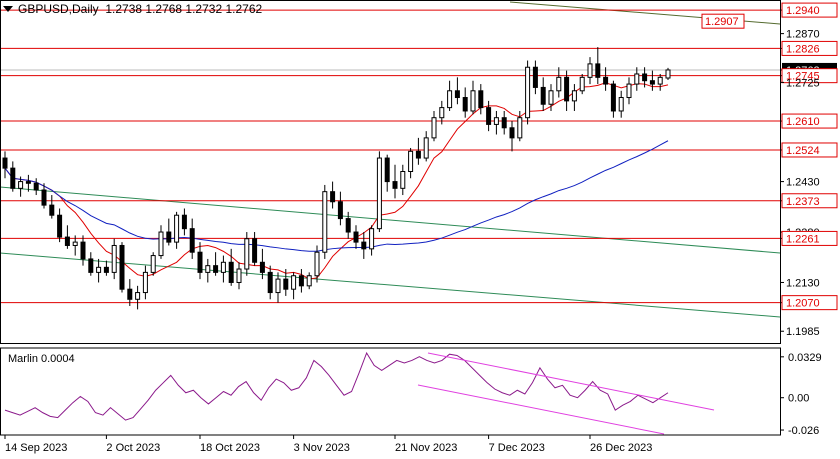  What do you see at coordinates (803, 283) in the screenshot?
I see `price-tick-label: 1.2130` at bounding box center [803, 283].